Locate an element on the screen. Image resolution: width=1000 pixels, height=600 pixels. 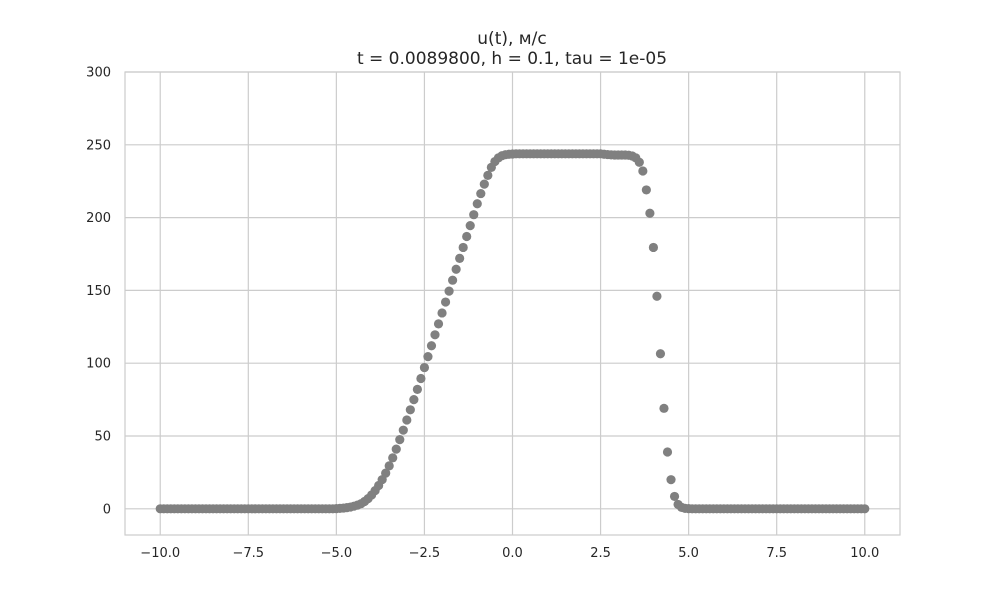
y-tick-label: 50 is located at coordinates (102, 436).